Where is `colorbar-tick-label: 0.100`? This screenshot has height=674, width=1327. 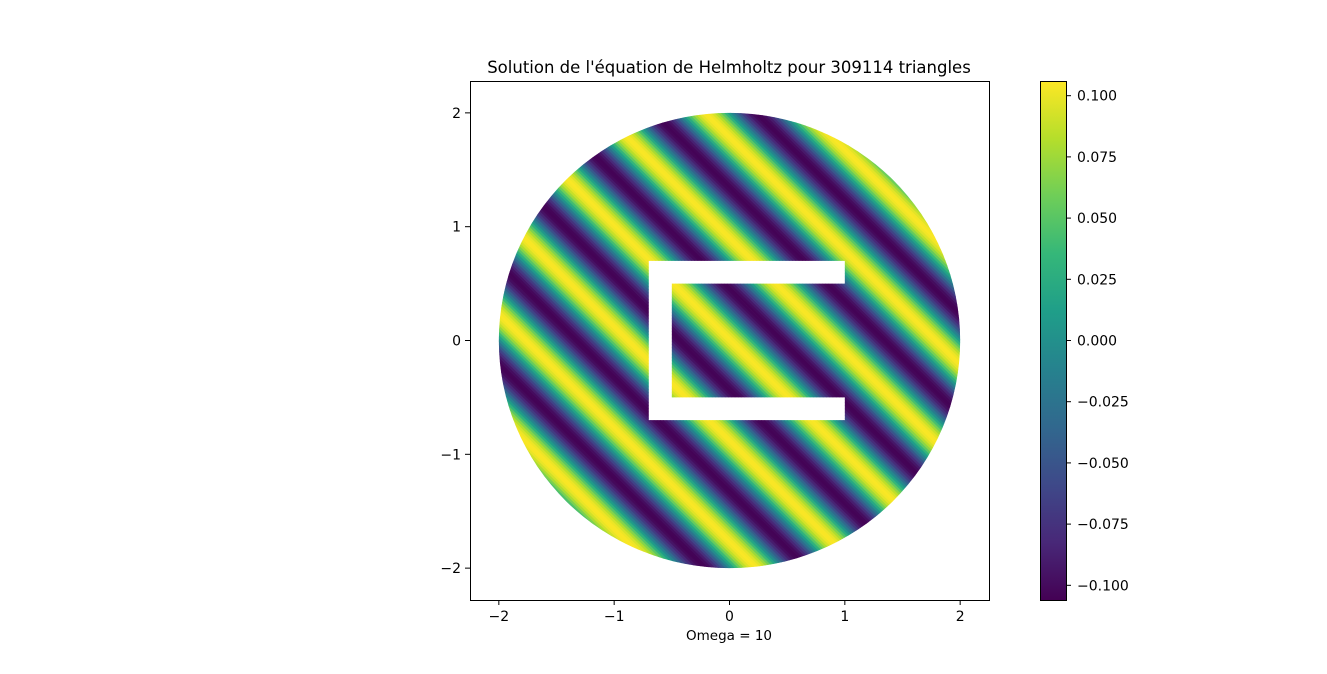
colorbar-tick-label: 0.100 is located at coordinates (1097, 97).